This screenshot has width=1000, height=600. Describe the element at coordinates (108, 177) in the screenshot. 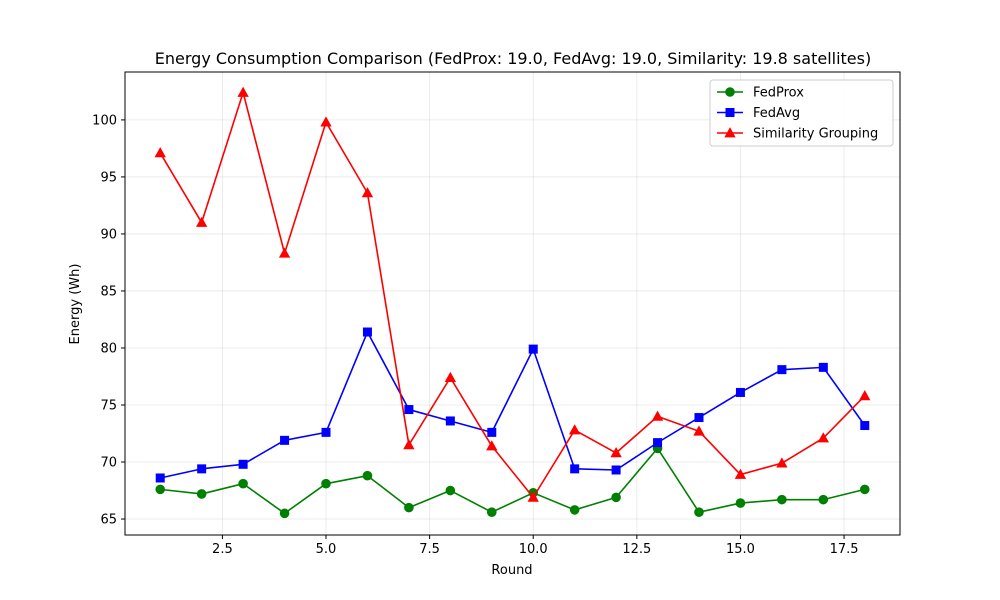

I see `y-tick-label: 95` at that location.